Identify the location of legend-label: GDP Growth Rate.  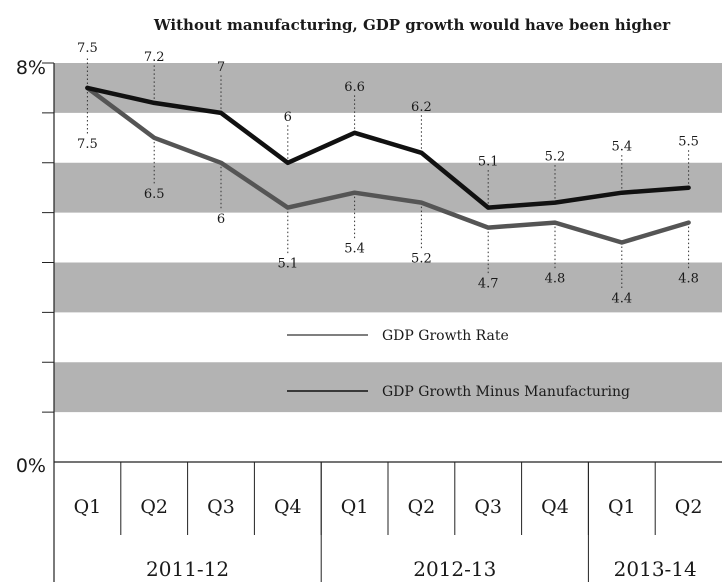
(445, 336).